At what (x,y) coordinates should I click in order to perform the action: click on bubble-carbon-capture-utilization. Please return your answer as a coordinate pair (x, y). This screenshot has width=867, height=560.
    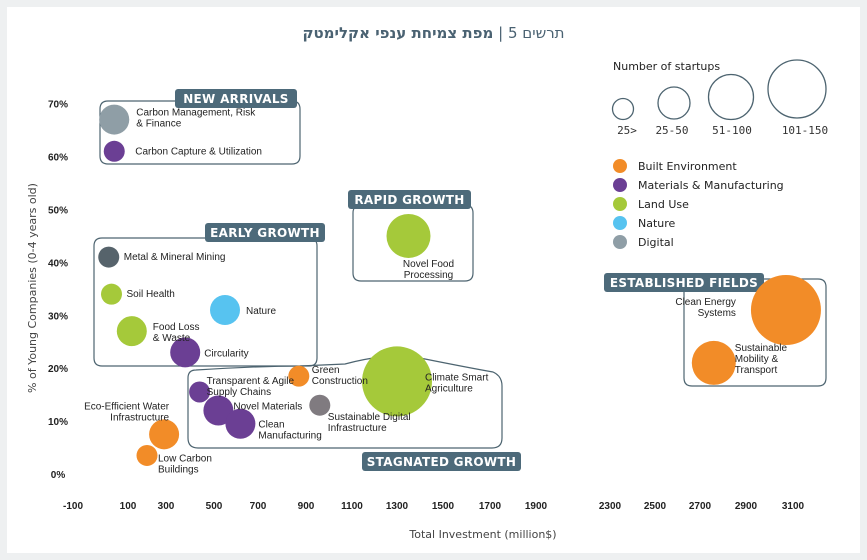
    Looking at the image, I should click on (114, 151).